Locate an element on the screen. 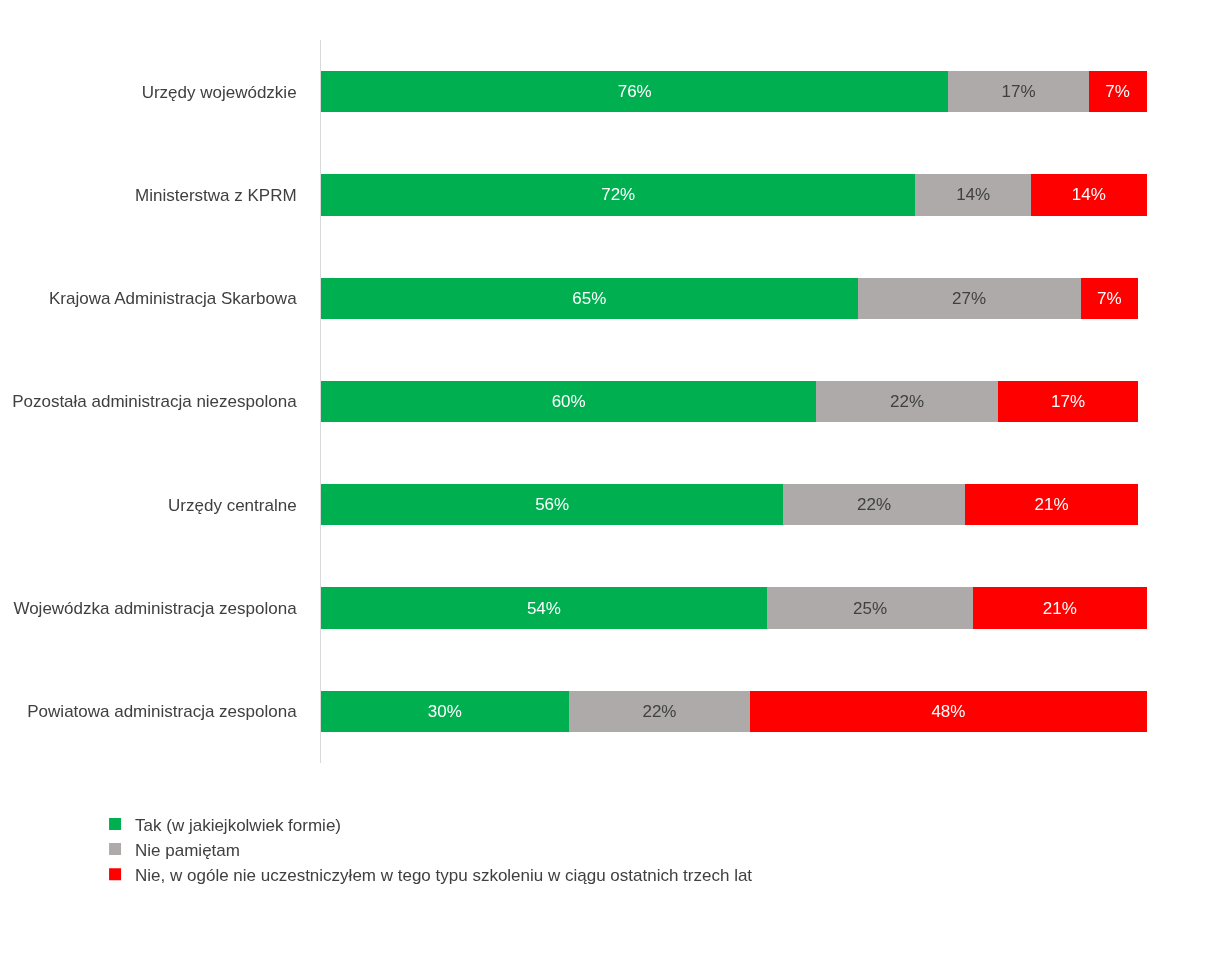 This screenshot has height=953, width=1208. legend-label: Nie, w ogóle nie uczestniczyłem w tego typu szkoleniu w ciągu ostatnich trzech lat is located at coordinates (444, 875).